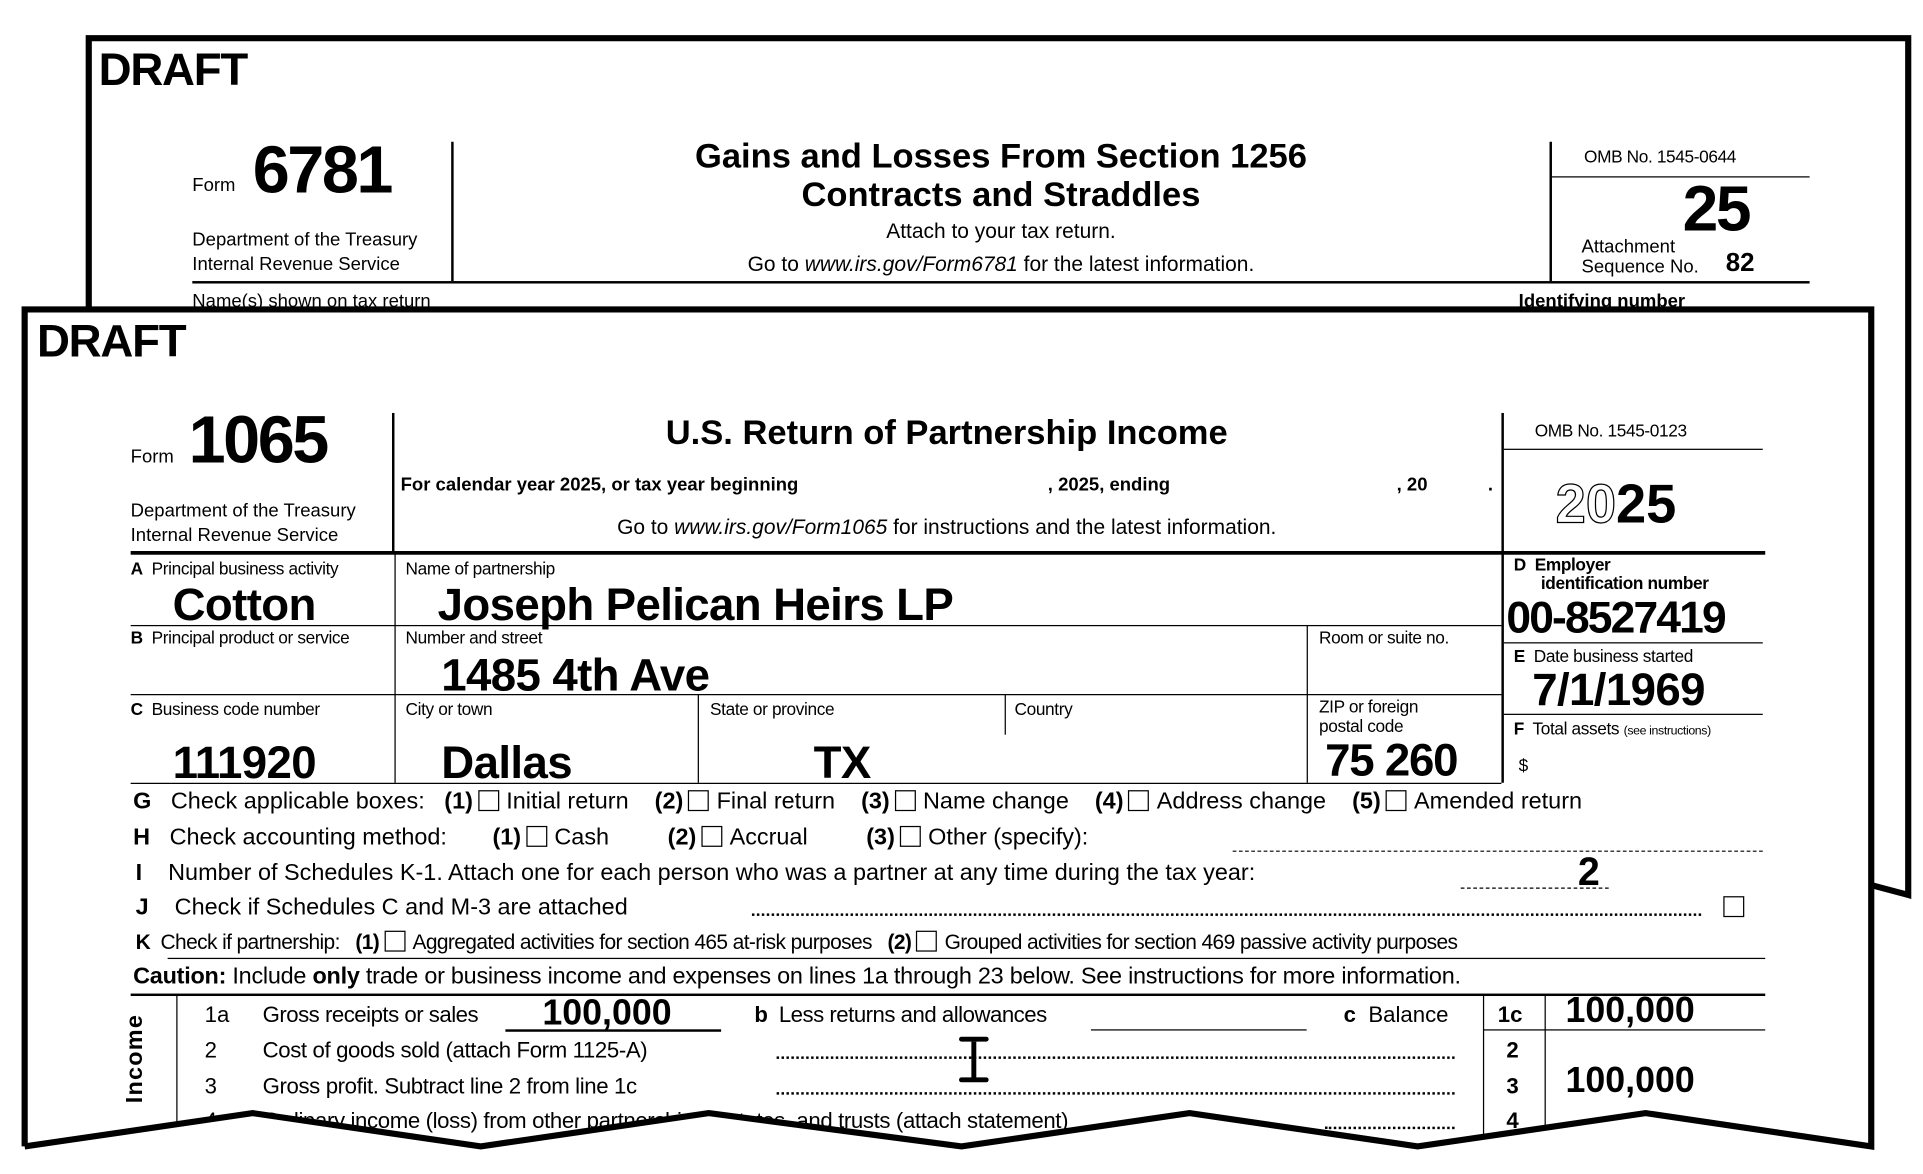  Describe the element at coordinates (480, 568) in the screenshot. I see `name-label: Name of partnership` at that location.